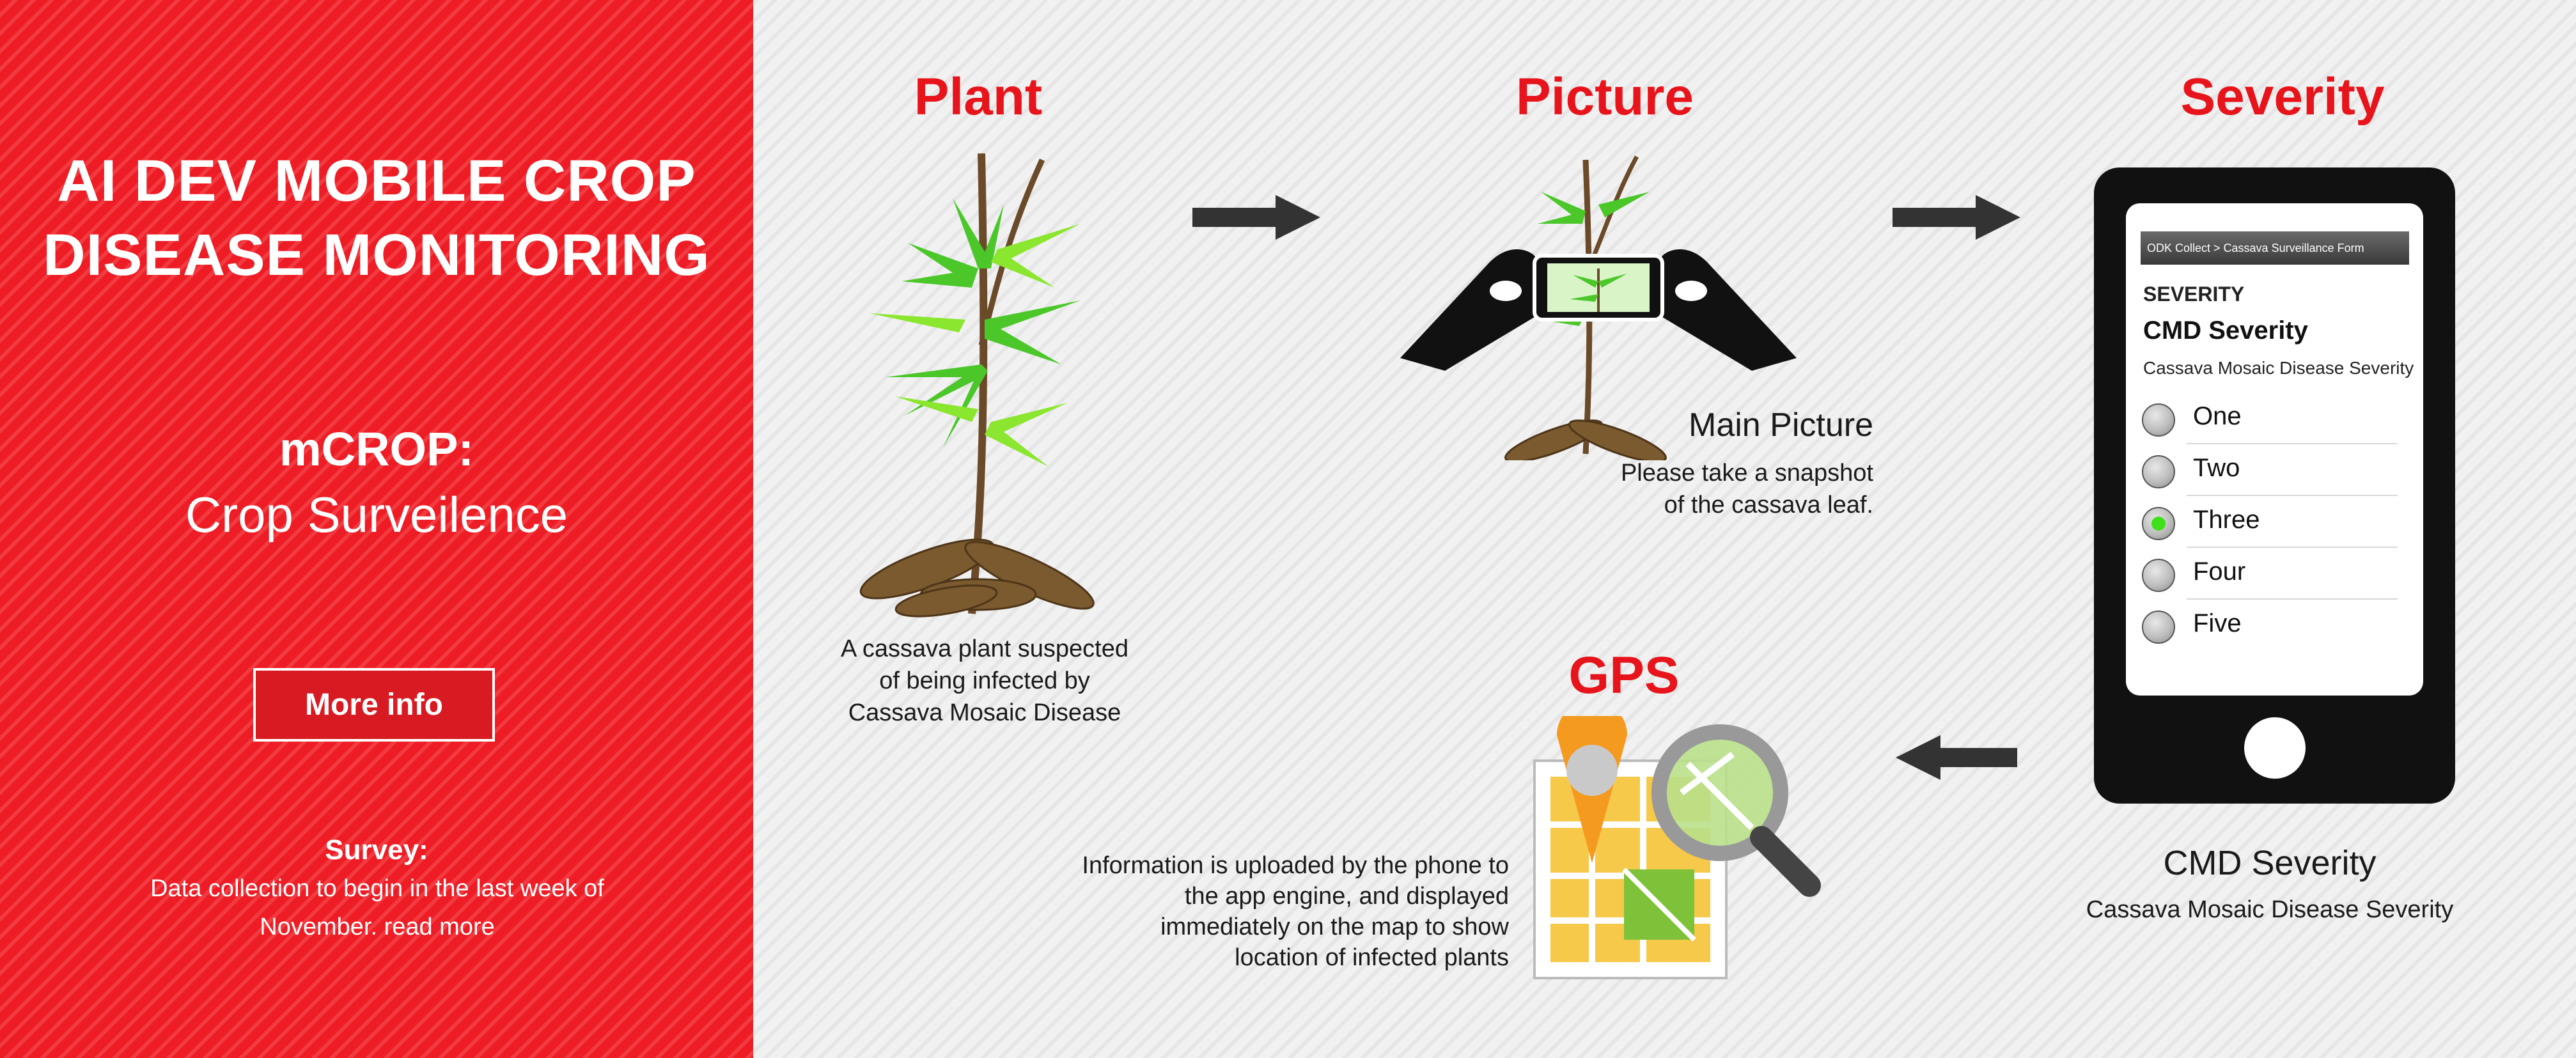 This screenshot has height=1058, width=2576. Describe the element at coordinates (1372, 957) in the screenshot. I see `gps-caption-line-4: location of infected plants` at that location.